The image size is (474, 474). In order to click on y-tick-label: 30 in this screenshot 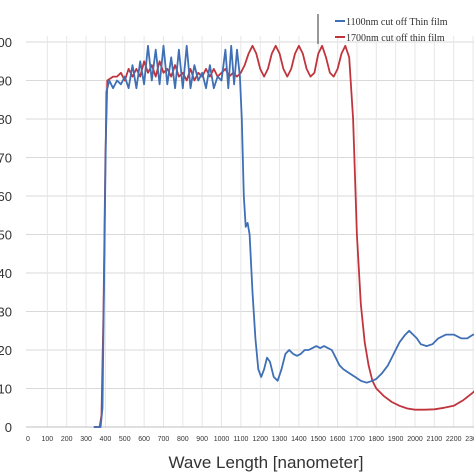, I will do `click(6, 312)`.